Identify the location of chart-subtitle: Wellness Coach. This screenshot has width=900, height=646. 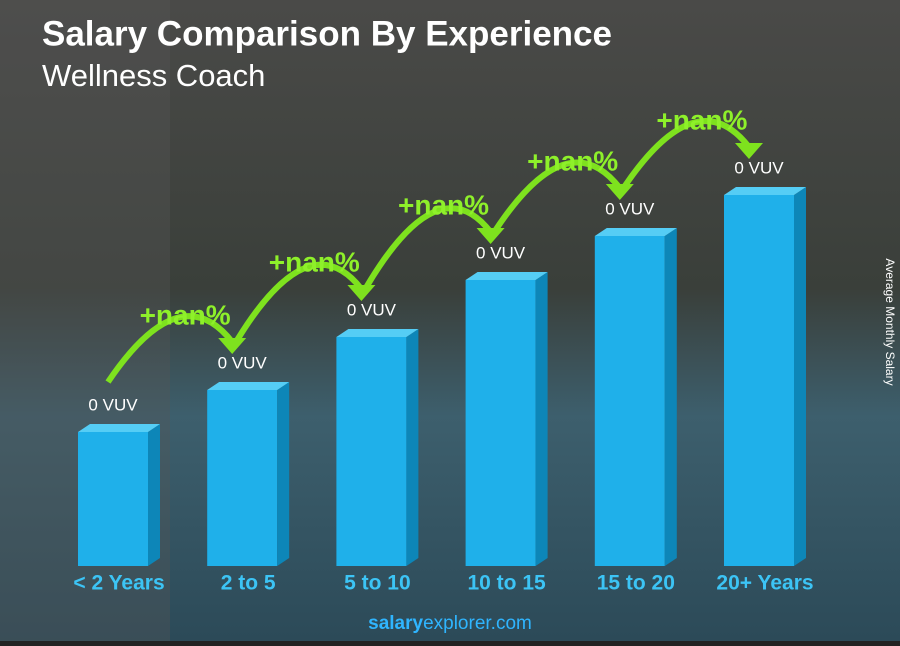
(153, 75).